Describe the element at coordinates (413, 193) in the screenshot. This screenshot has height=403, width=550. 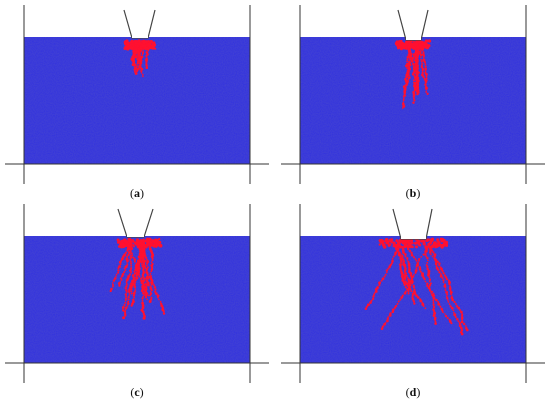
I see `panel-caption: (b)` at that location.